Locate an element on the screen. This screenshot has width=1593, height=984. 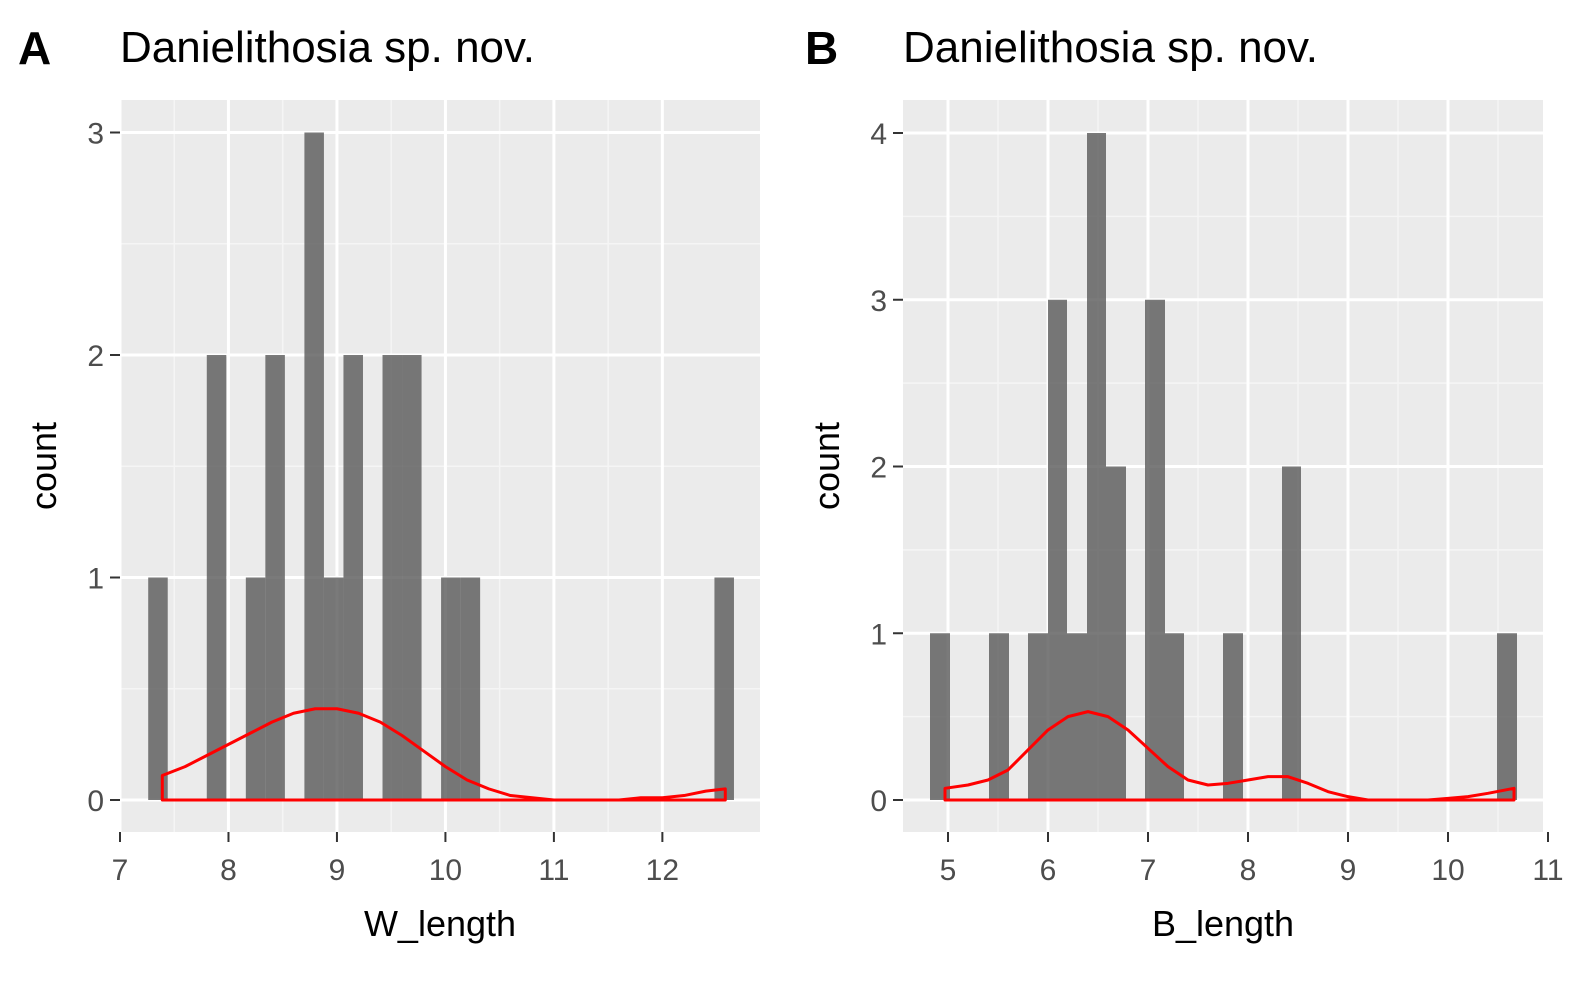
panel-tag-b: B is located at coordinates (821, 48).